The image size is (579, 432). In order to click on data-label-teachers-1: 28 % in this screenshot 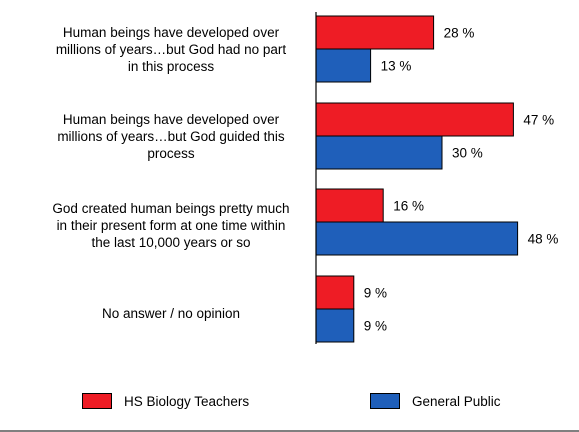, I will do `click(459, 33)`.